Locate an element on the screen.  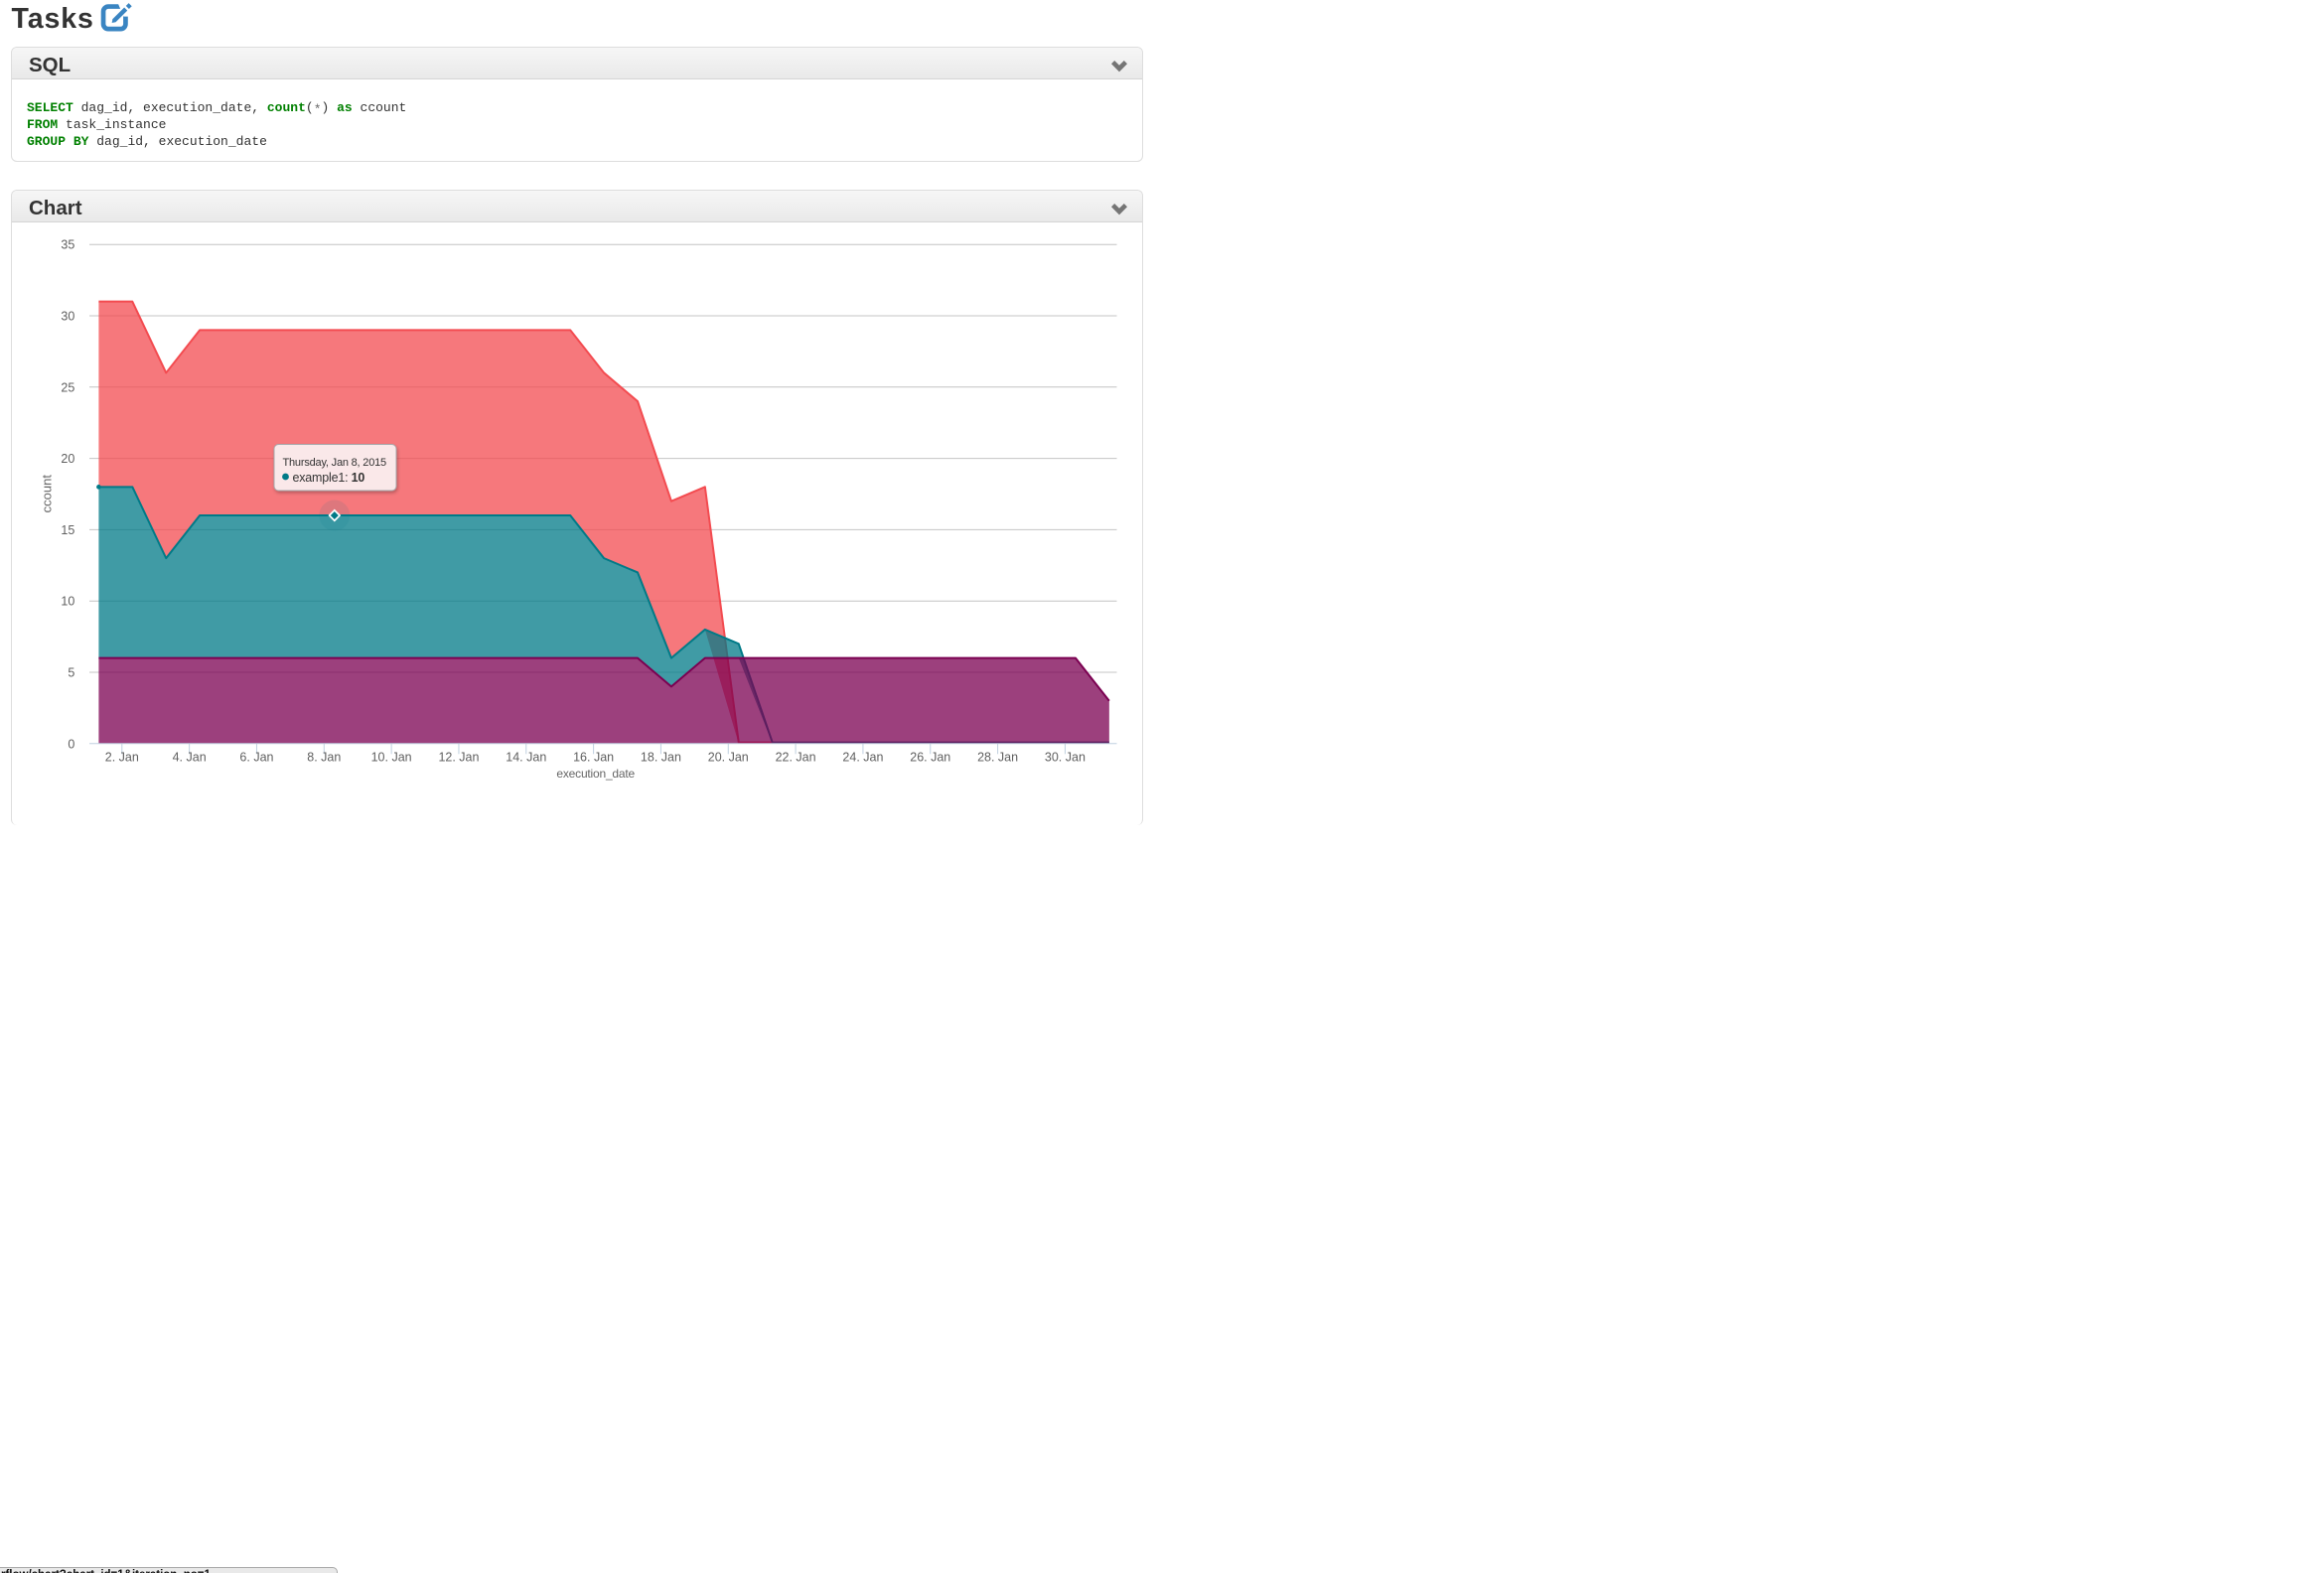
svg-text: 20 is located at coordinates (67, 459).